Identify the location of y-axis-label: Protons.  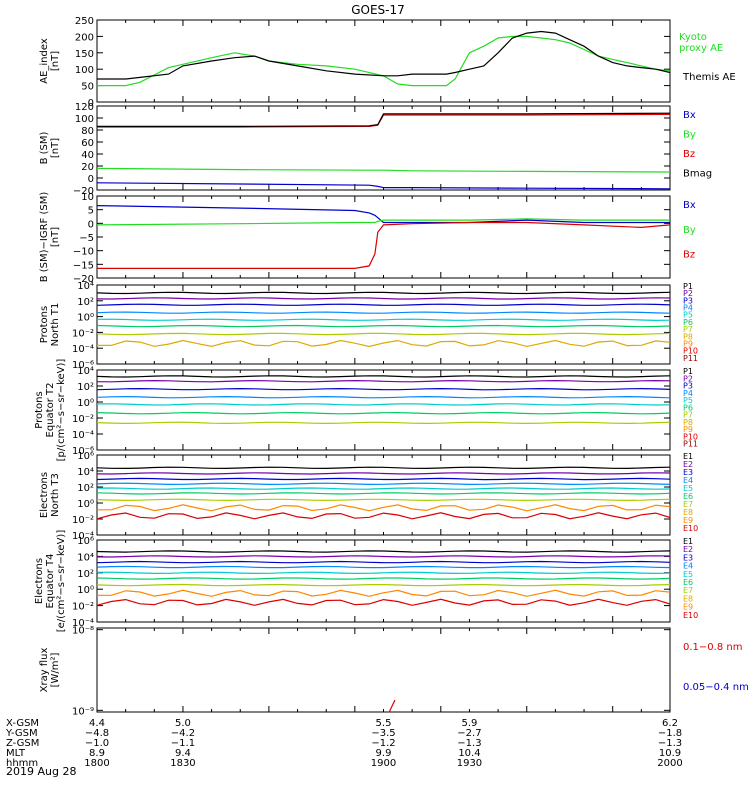
(39, 409).